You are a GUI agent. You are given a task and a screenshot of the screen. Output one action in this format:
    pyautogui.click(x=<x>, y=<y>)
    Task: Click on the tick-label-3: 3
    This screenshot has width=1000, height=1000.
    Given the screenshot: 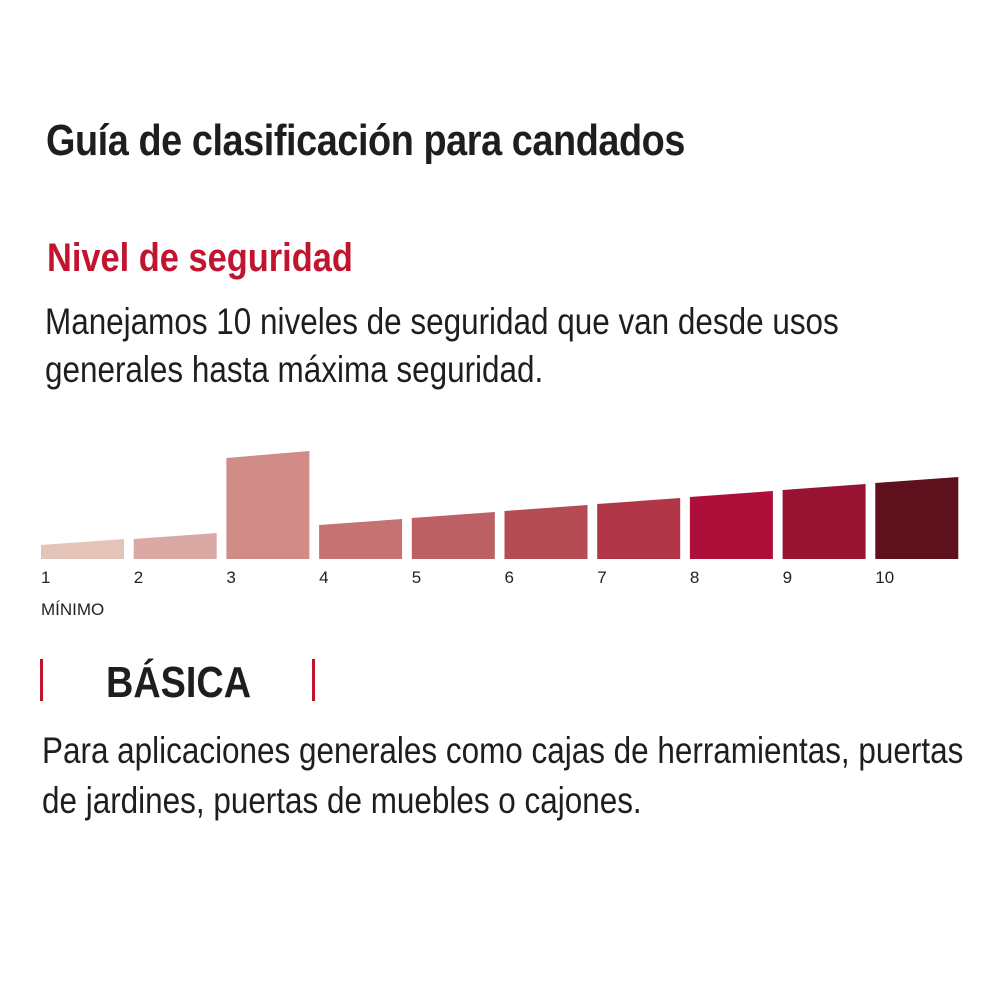 What is the action you would take?
    pyautogui.click(x=230, y=577)
    